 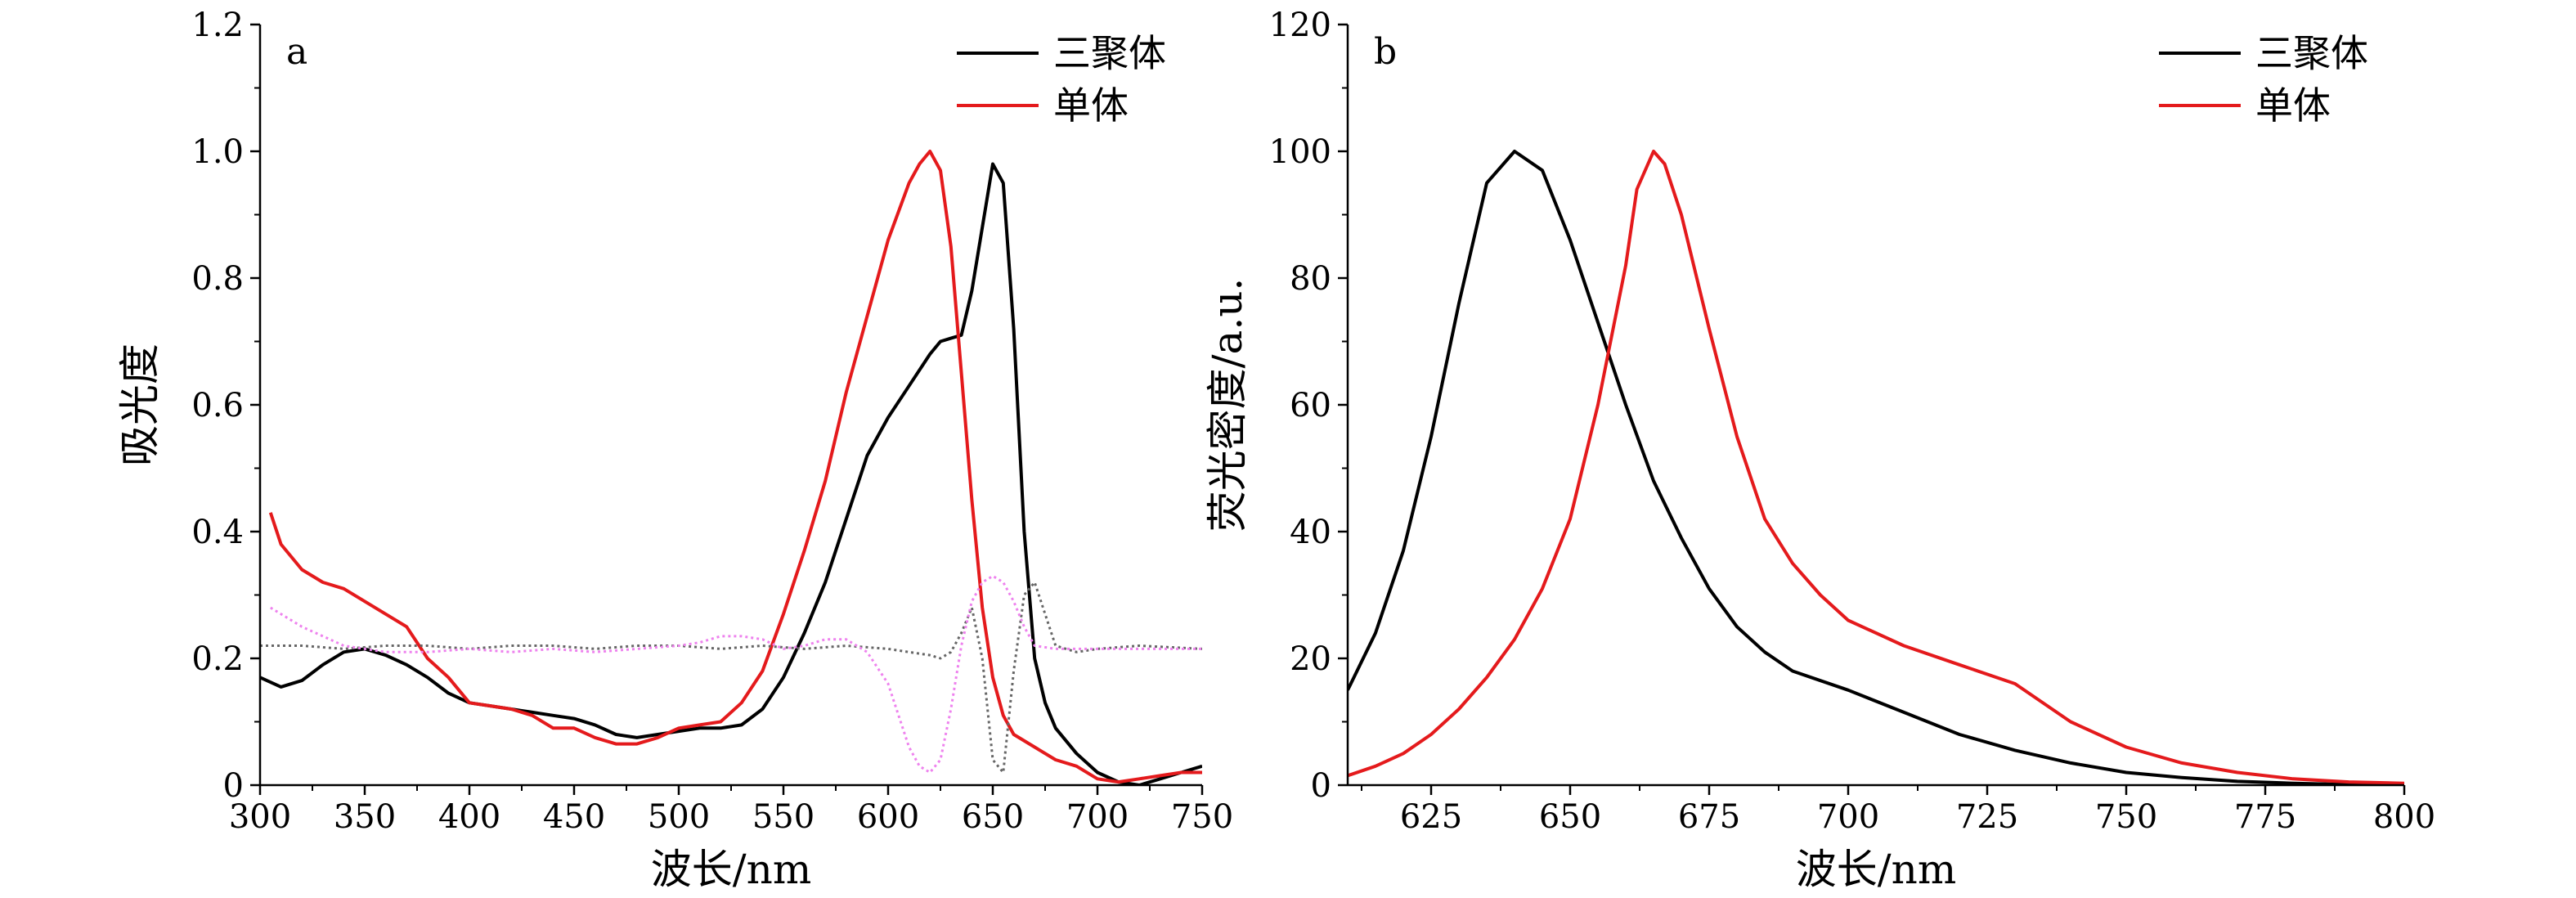 What do you see at coordinates (2265, 817) in the screenshot?
I see `panel-b-x-tick-label: 775` at bounding box center [2265, 817].